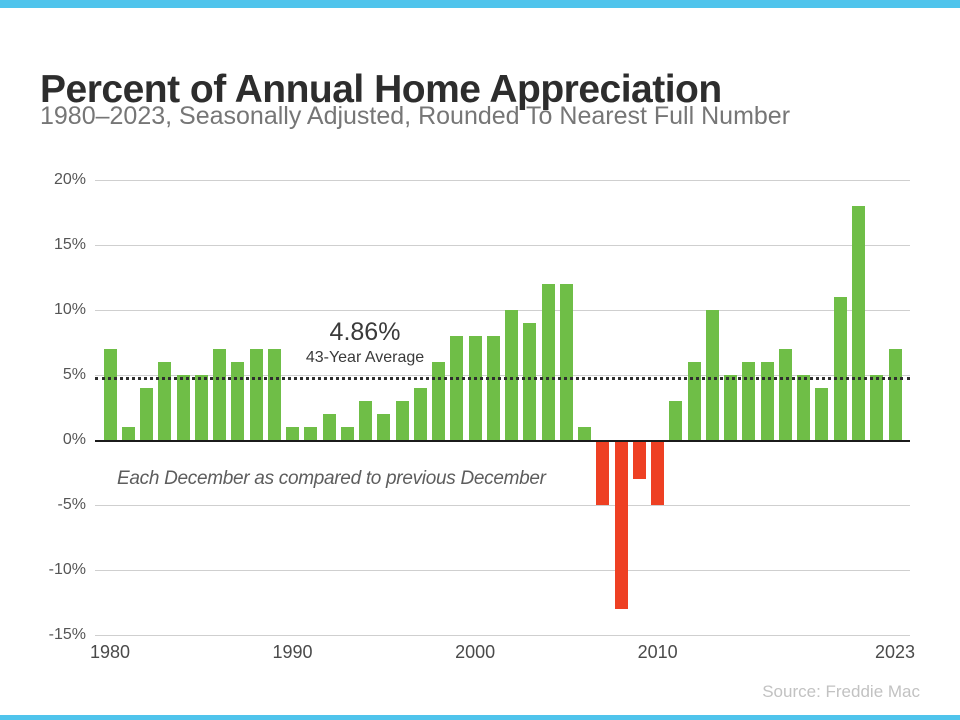  Describe the element at coordinates (366, 420) in the screenshot. I see `bar-1994` at that location.